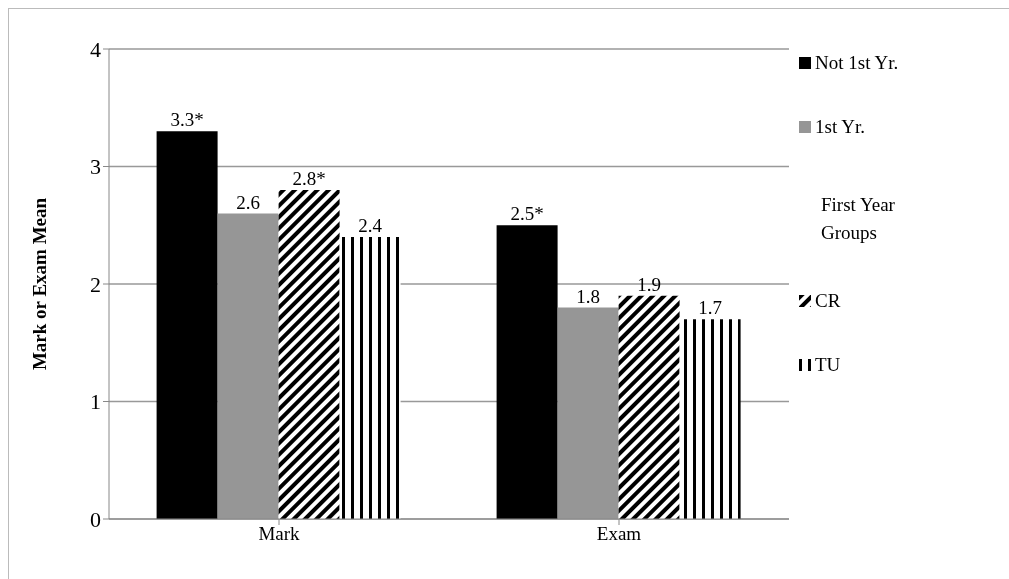 The height and width of the screenshot is (579, 1009). I want to click on data-label: 2.8*, so click(309, 178).